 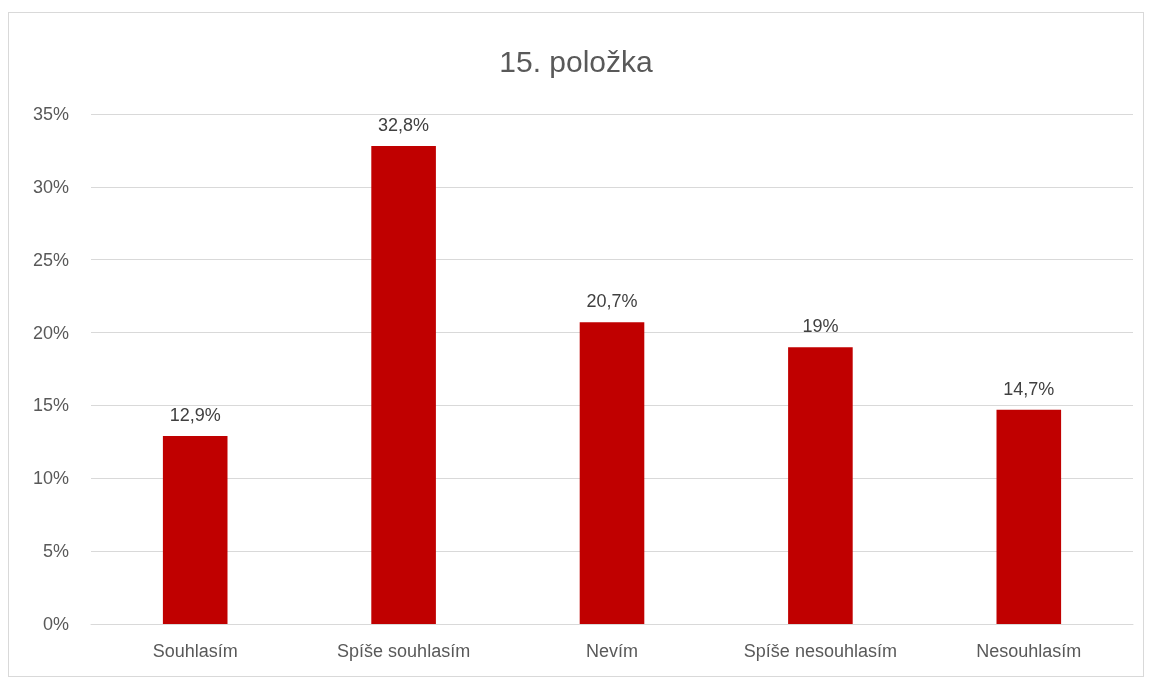 What do you see at coordinates (1029, 651) in the screenshot?
I see `x-tick-label: Nesouhlasím` at bounding box center [1029, 651].